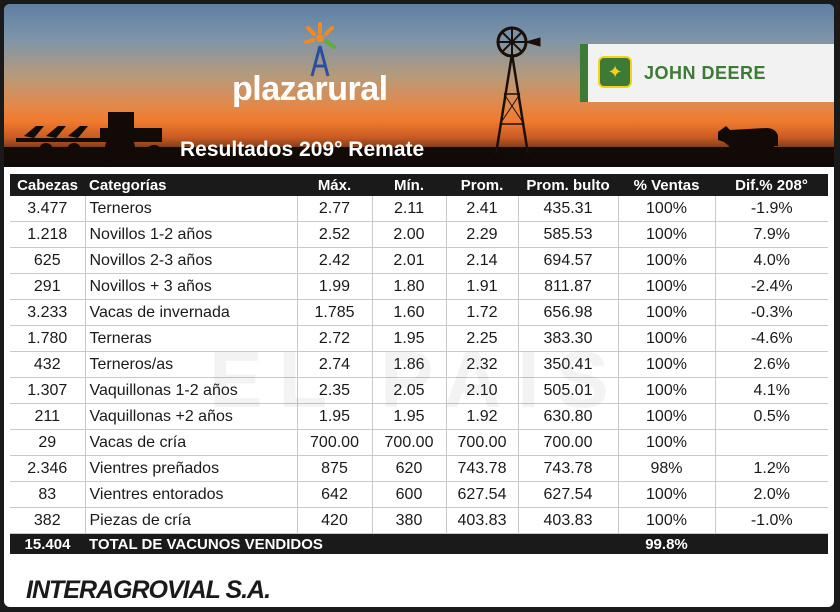  I want to click on sponsor-name: JOHN DEERE, so click(705, 73).